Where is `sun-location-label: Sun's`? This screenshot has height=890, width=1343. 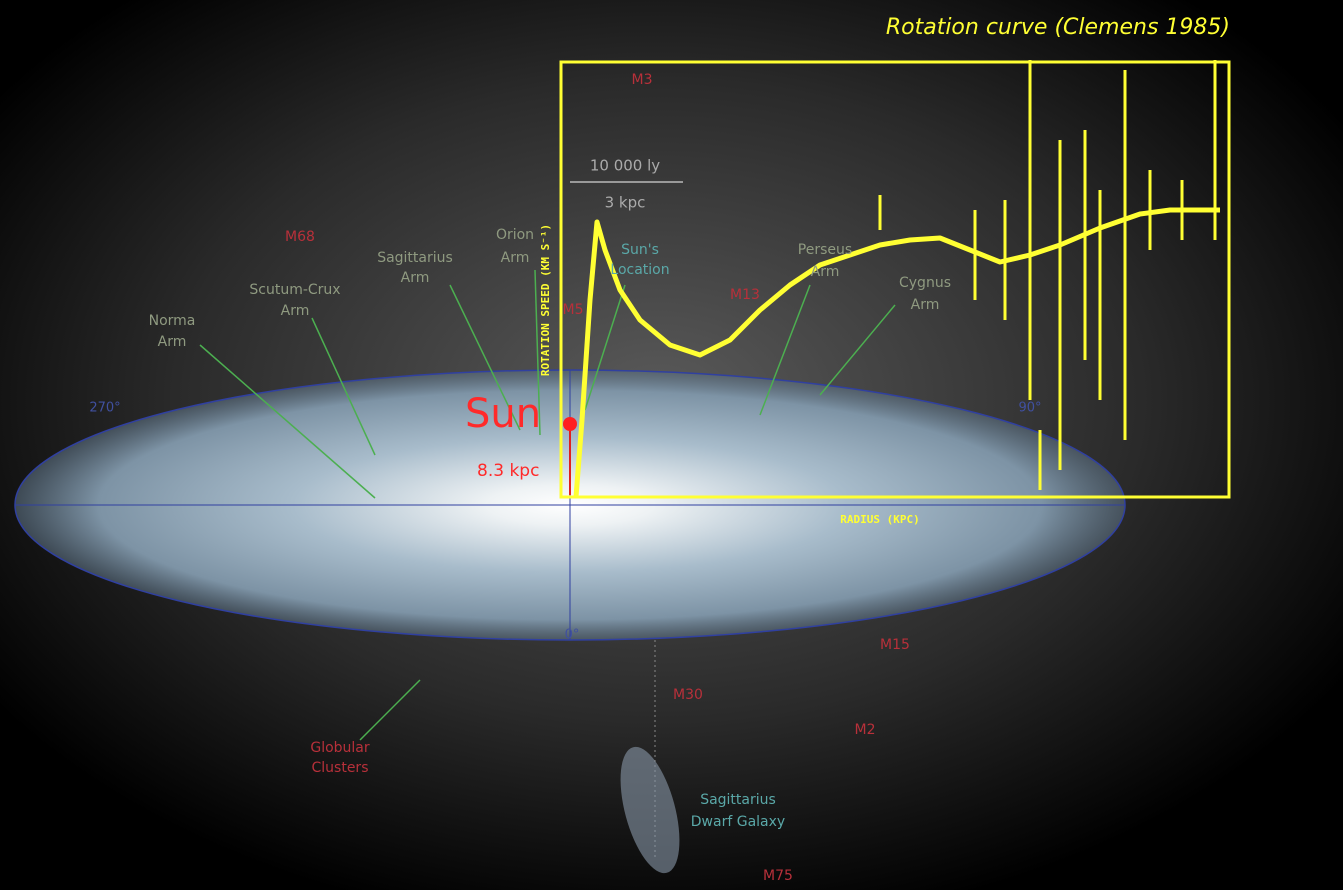 sun-location-label: Sun's is located at coordinates (640, 250).